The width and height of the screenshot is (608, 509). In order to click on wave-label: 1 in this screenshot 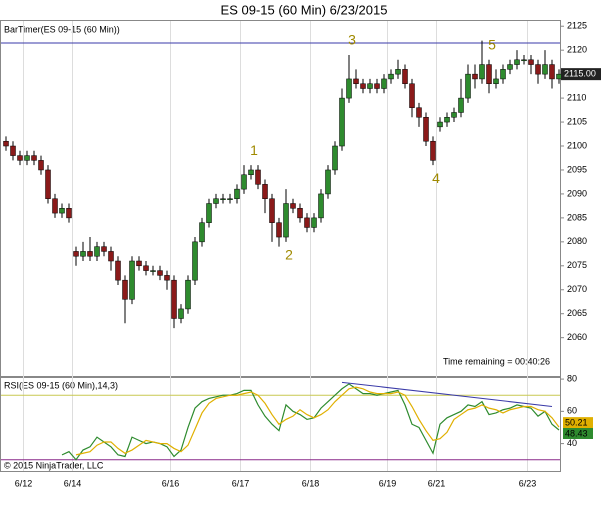, I will do `click(254, 150)`.